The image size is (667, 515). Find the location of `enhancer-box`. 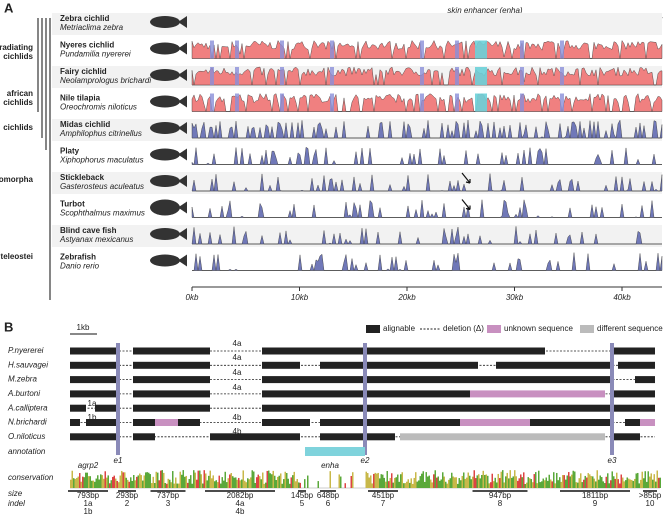

enhancer-box is located at coordinates (335, 451).